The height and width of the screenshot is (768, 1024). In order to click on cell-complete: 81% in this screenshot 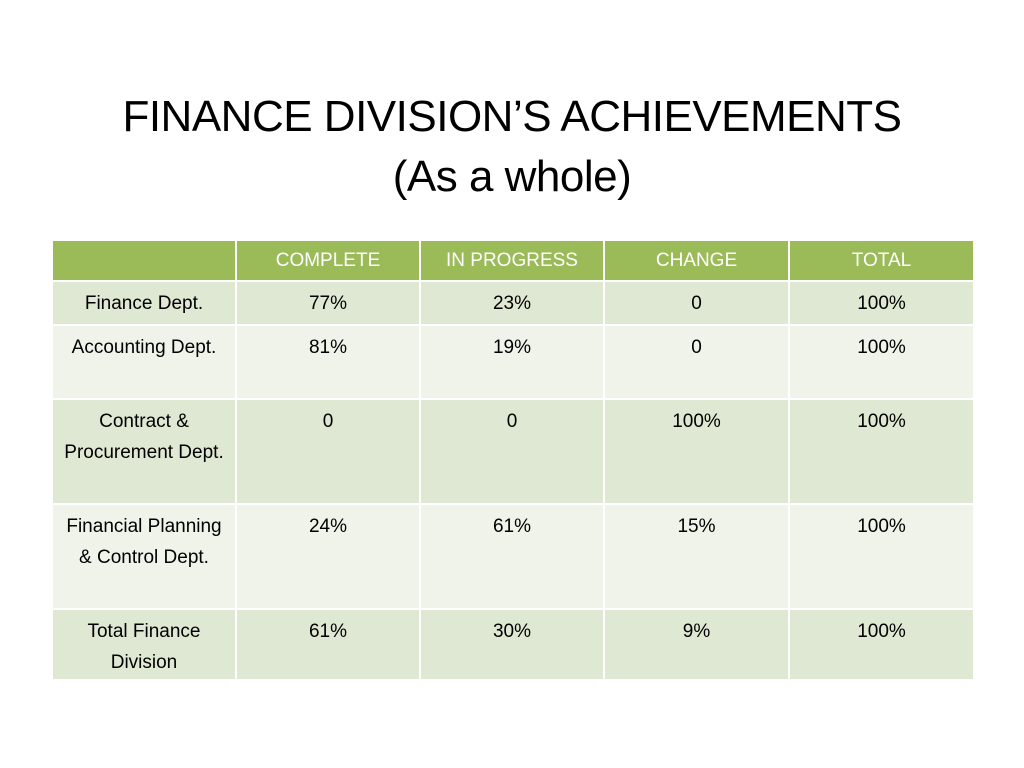, I will do `click(328, 362)`.